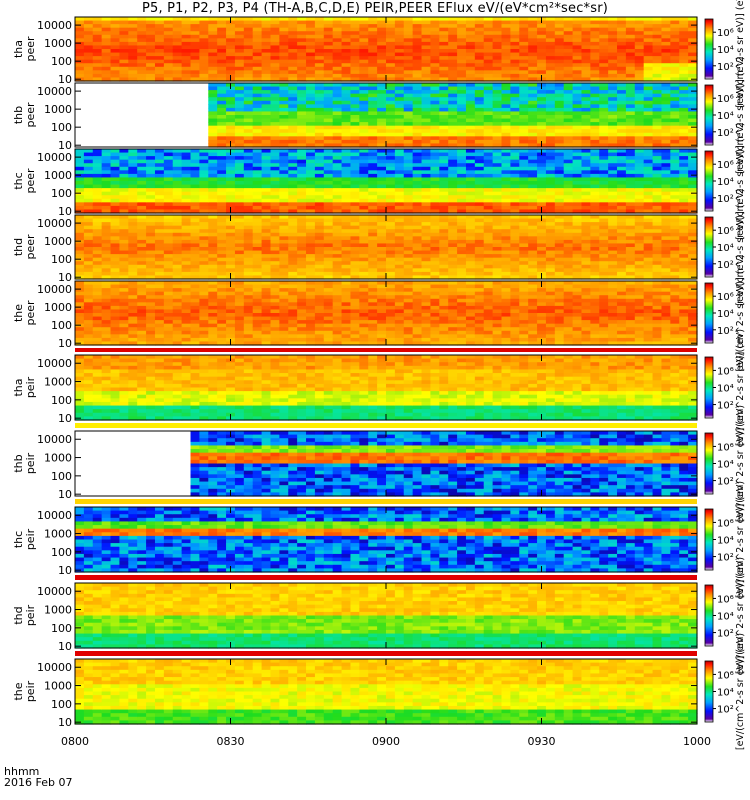 The height and width of the screenshot is (800, 750). I want to click on panel-probe-label: thb, so click(18, 463).